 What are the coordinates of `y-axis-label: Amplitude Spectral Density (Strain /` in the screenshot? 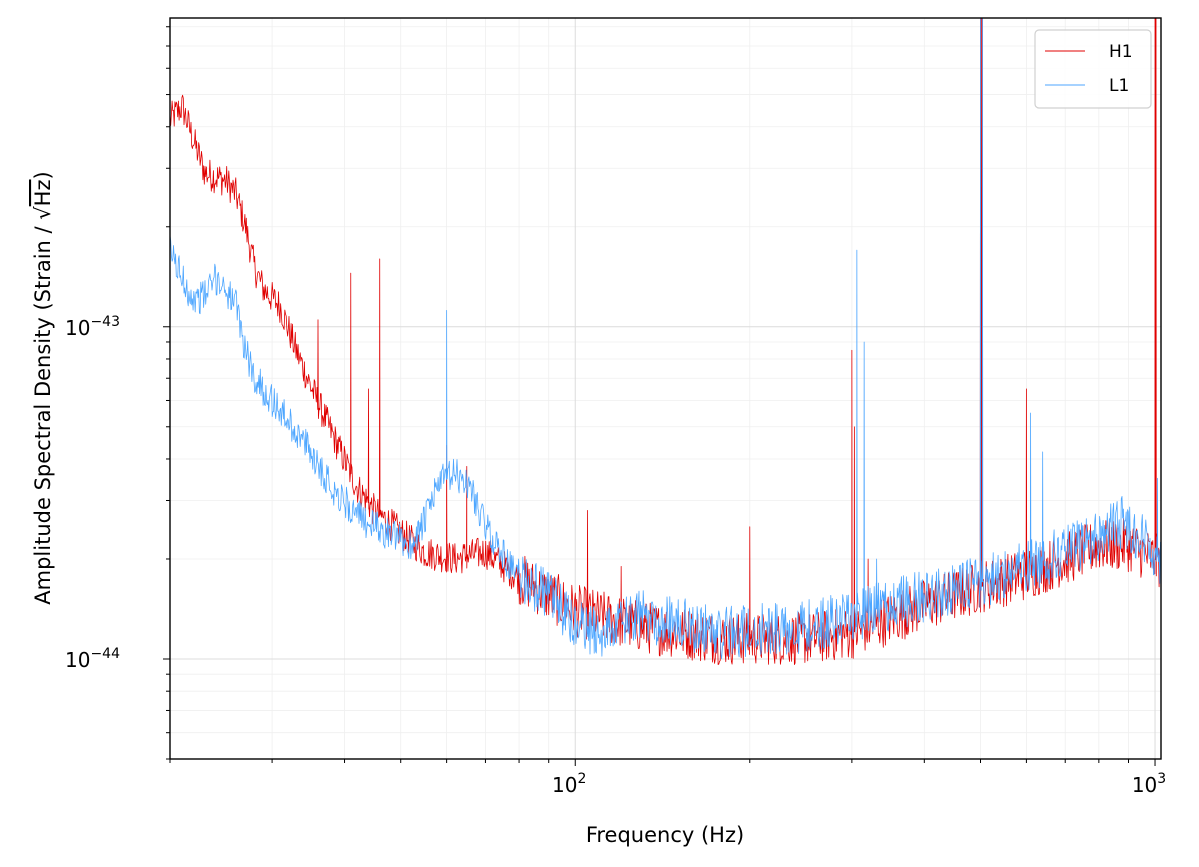 It's located at (43, 412).